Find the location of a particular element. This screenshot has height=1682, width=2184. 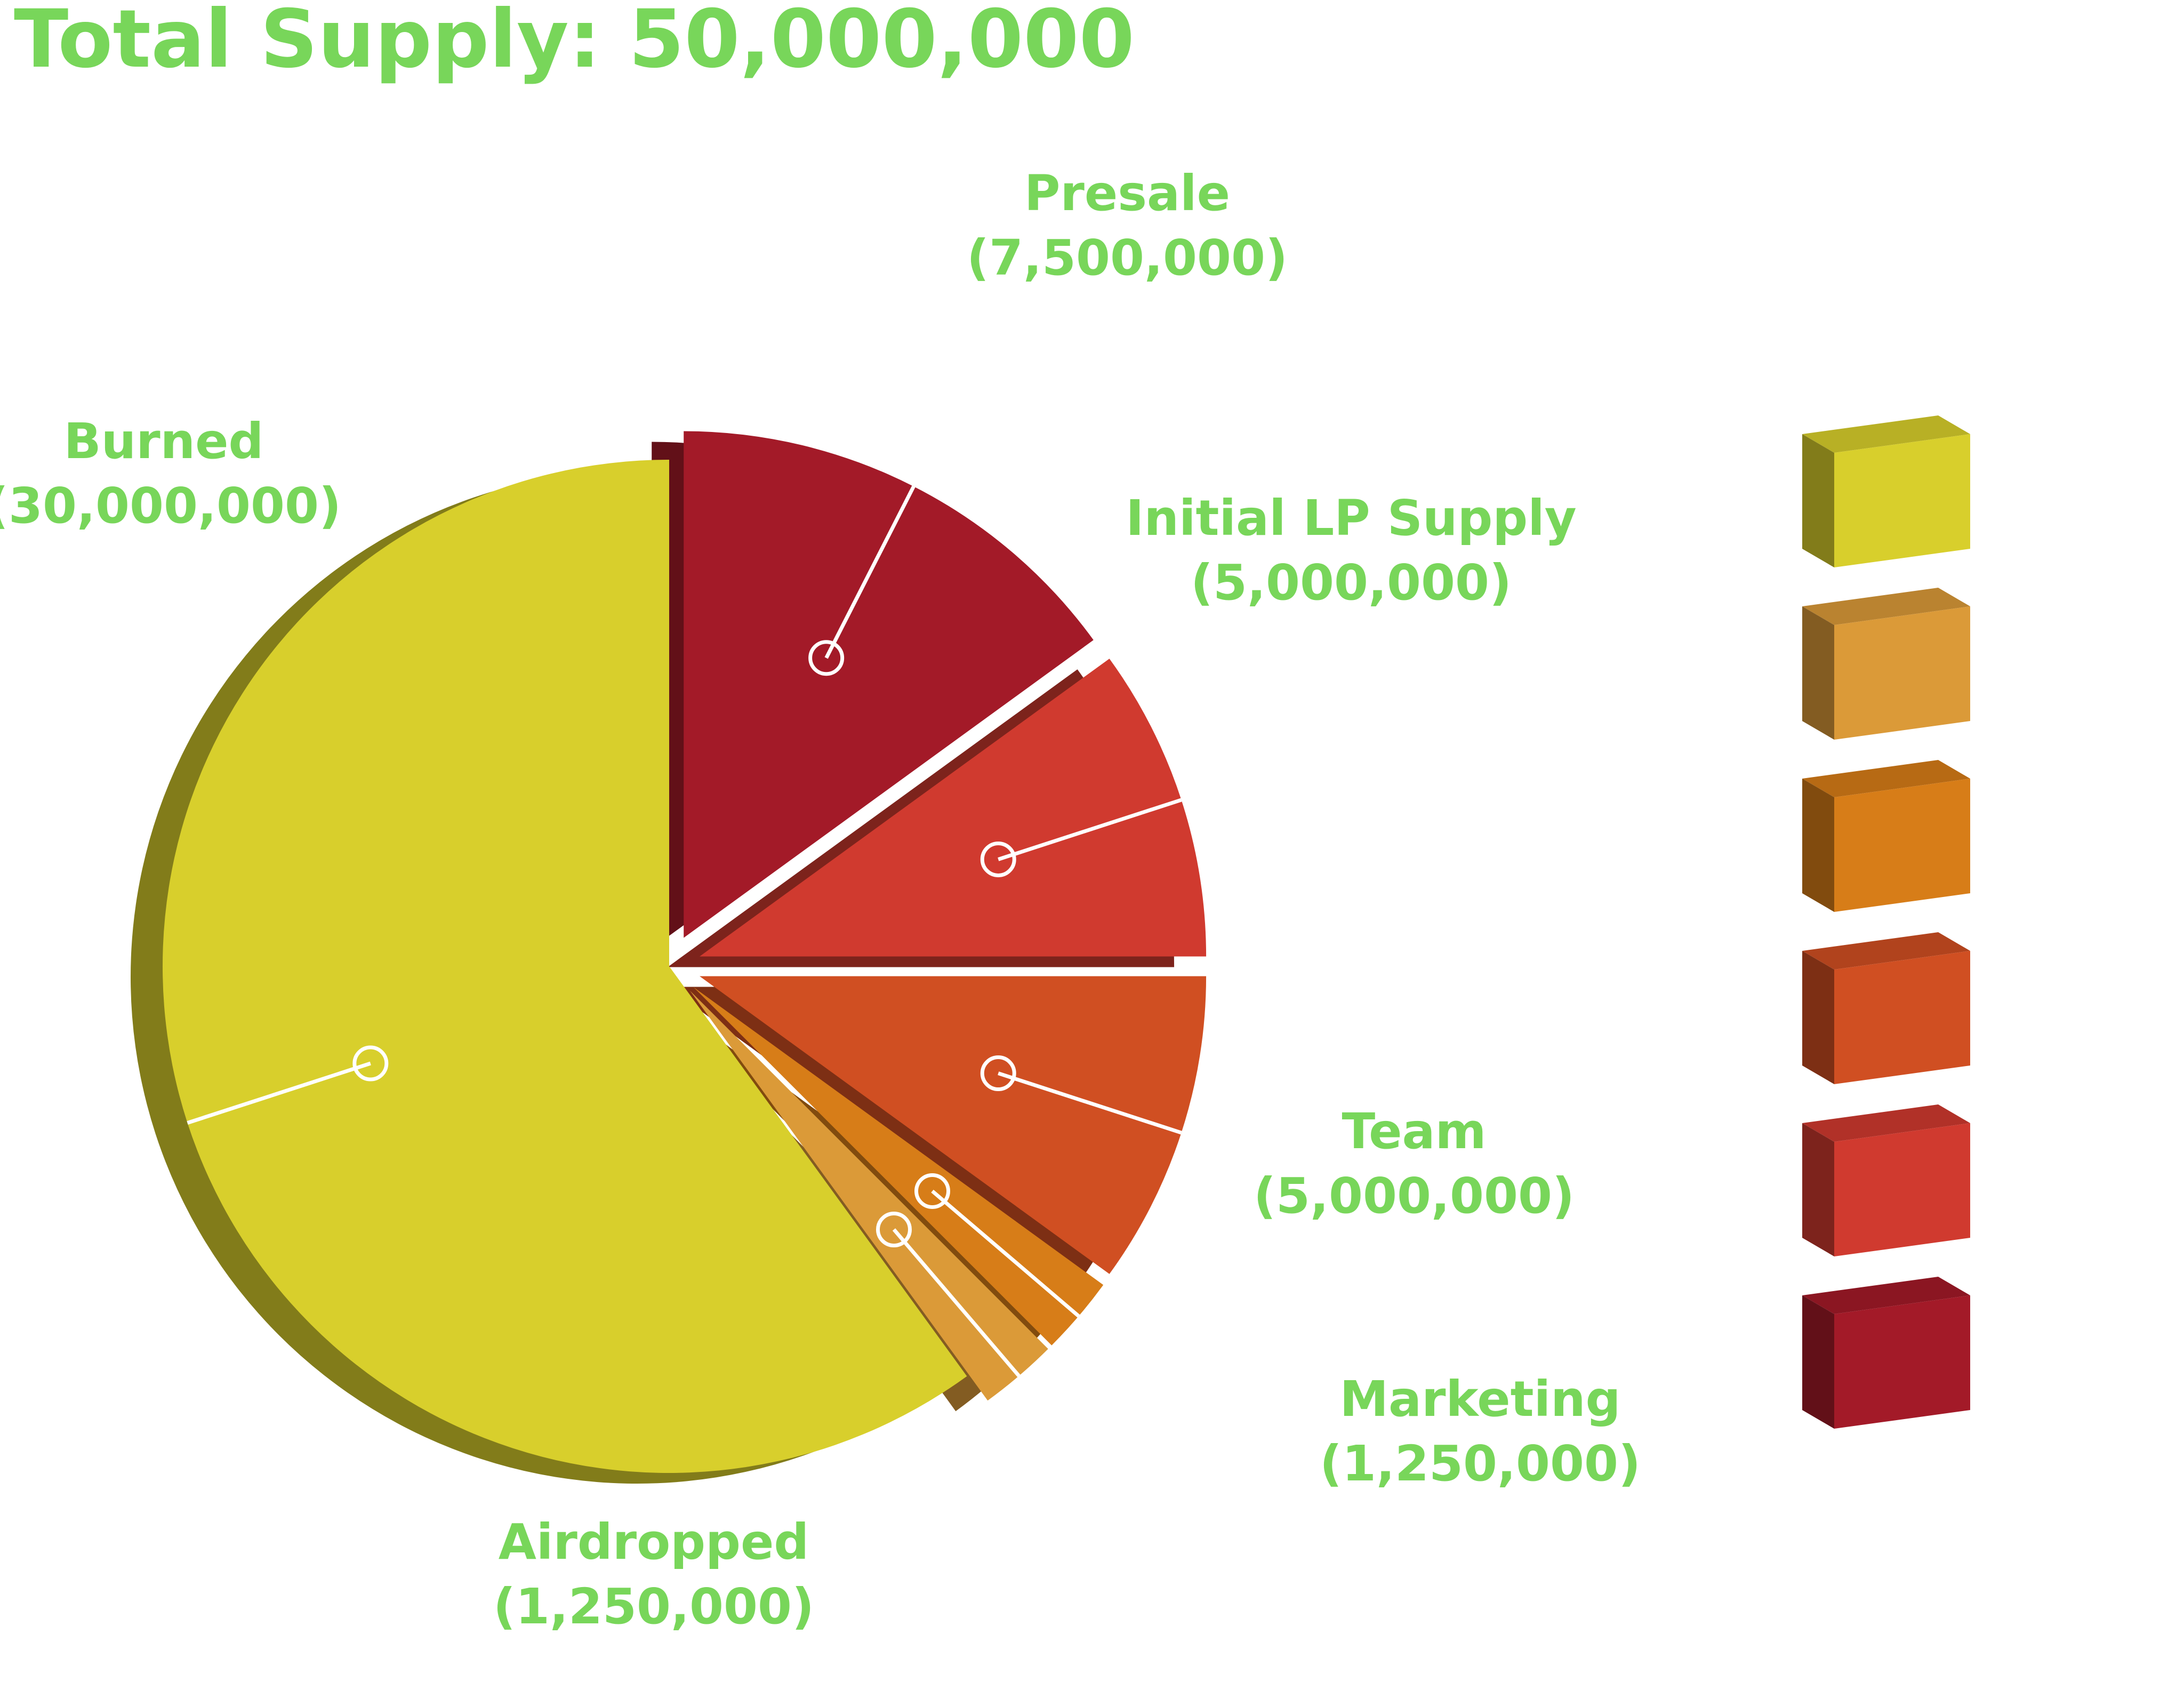

chart-title: Total Supply: 50,000,000 is located at coordinates (574, 43).